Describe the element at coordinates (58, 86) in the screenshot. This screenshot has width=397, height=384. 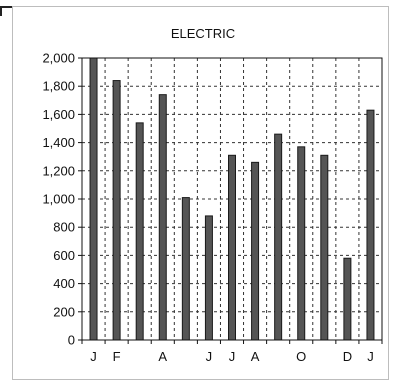
I see `y-tick-label: 1,800` at that location.